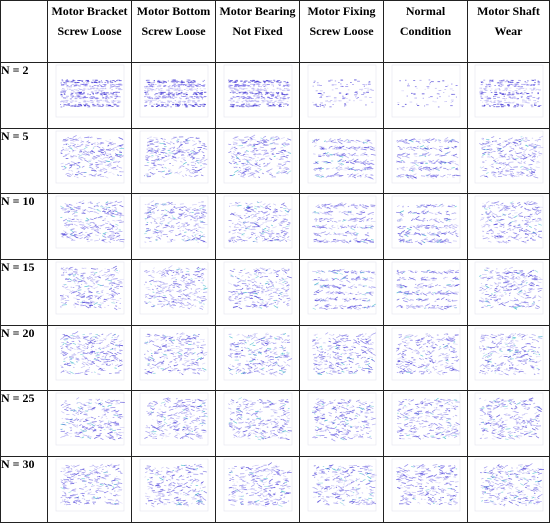 The width and height of the screenshot is (550, 523). I want to click on table-row: N = 15, so click(275, 292).